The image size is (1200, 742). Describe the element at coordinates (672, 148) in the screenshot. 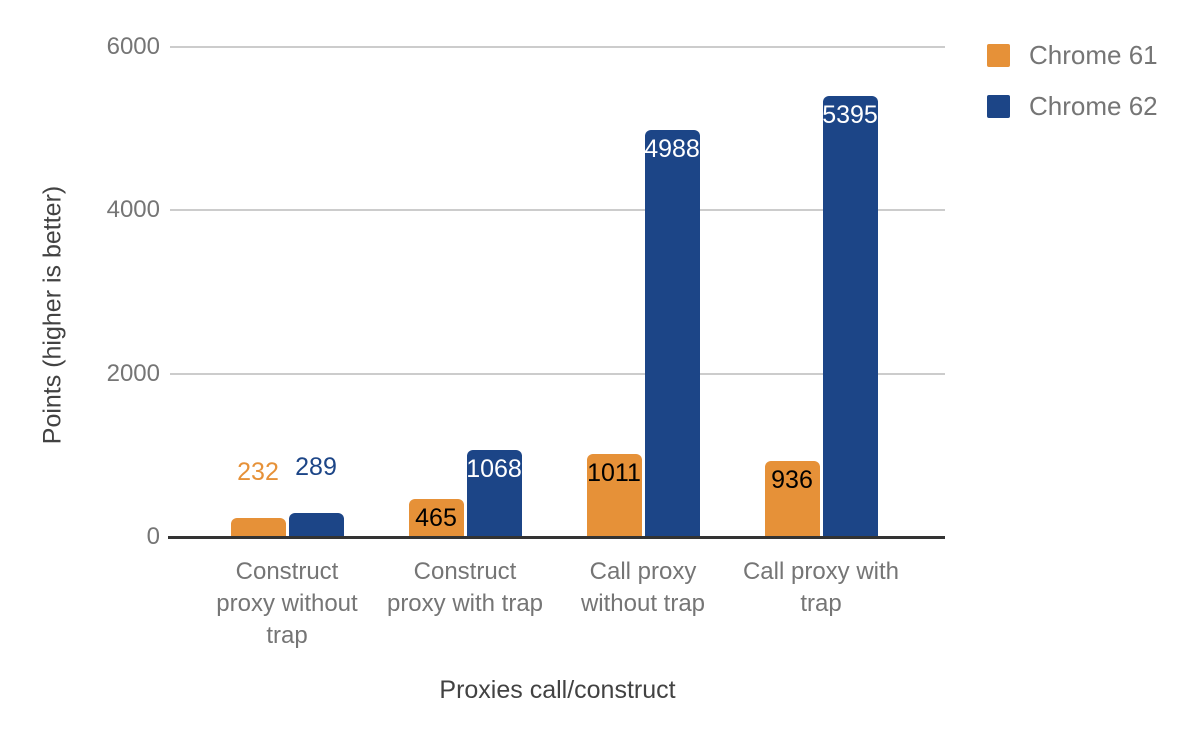

I see `bar-value-label: 4988` at that location.